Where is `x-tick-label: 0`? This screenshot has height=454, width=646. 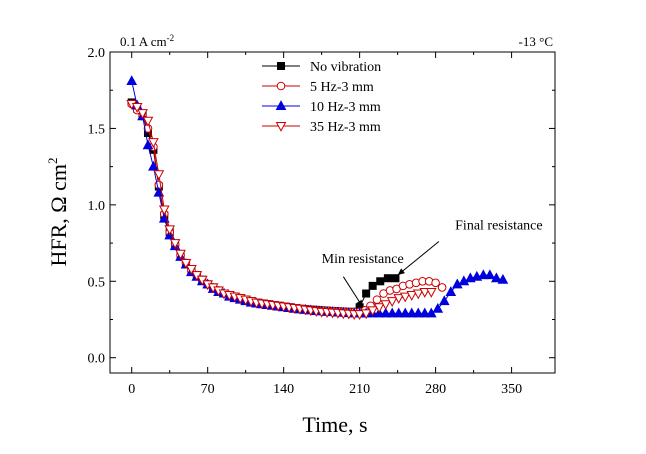 x-tick-label: 0 is located at coordinates (131, 389).